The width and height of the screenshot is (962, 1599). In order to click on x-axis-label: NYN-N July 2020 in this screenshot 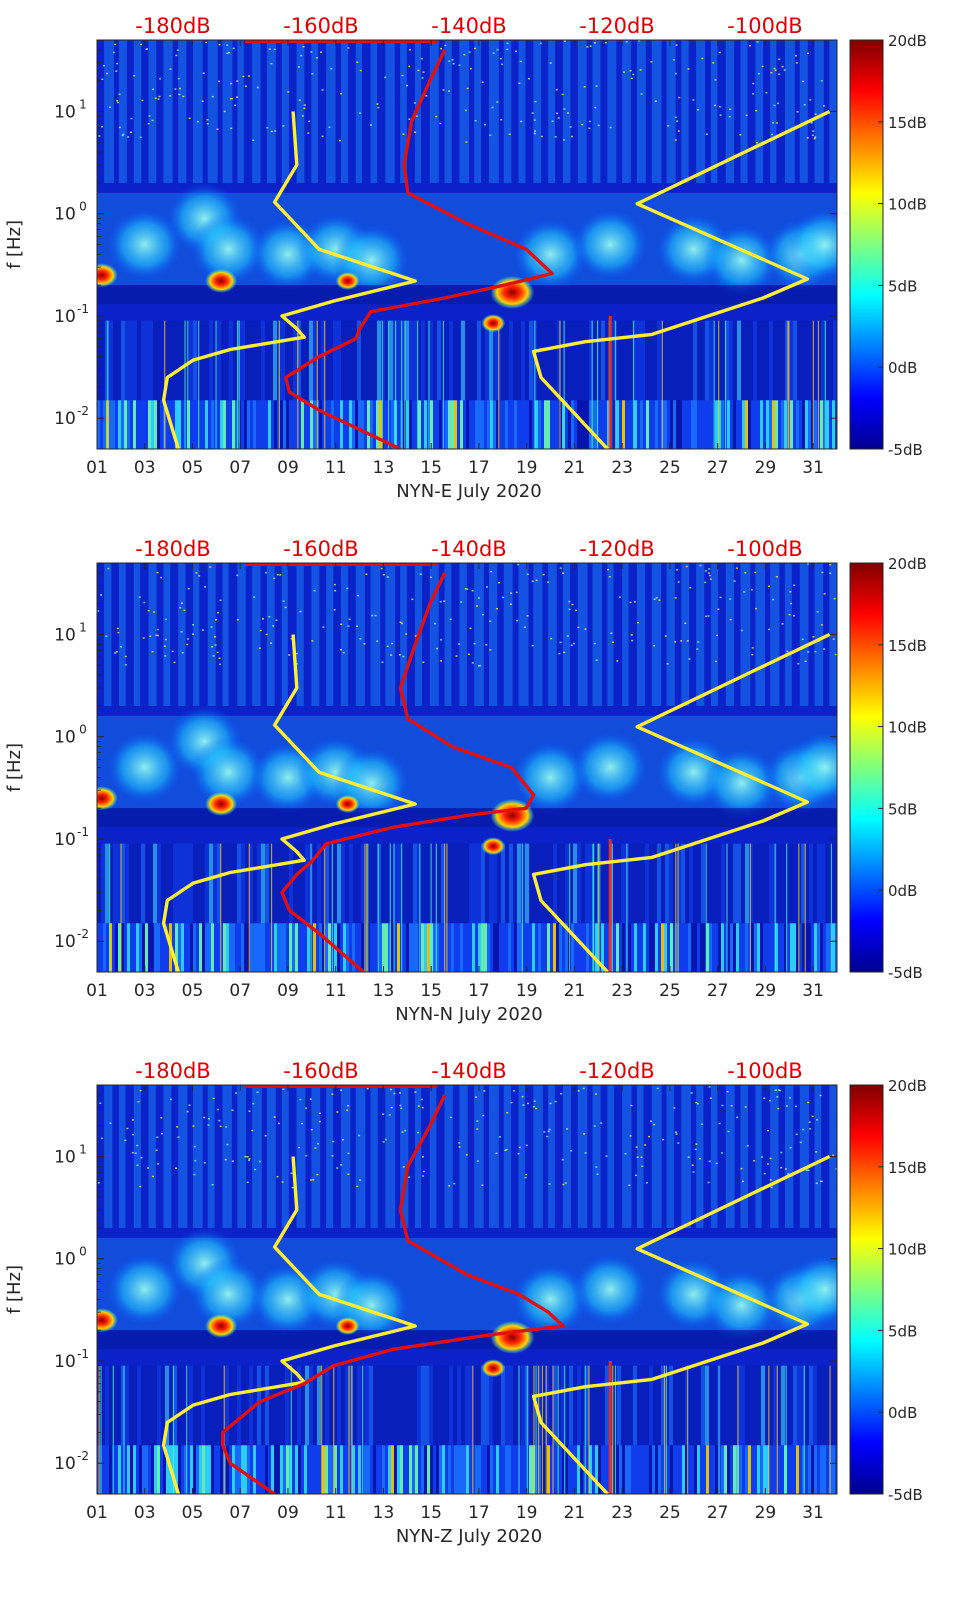, I will do `click(469, 1014)`.